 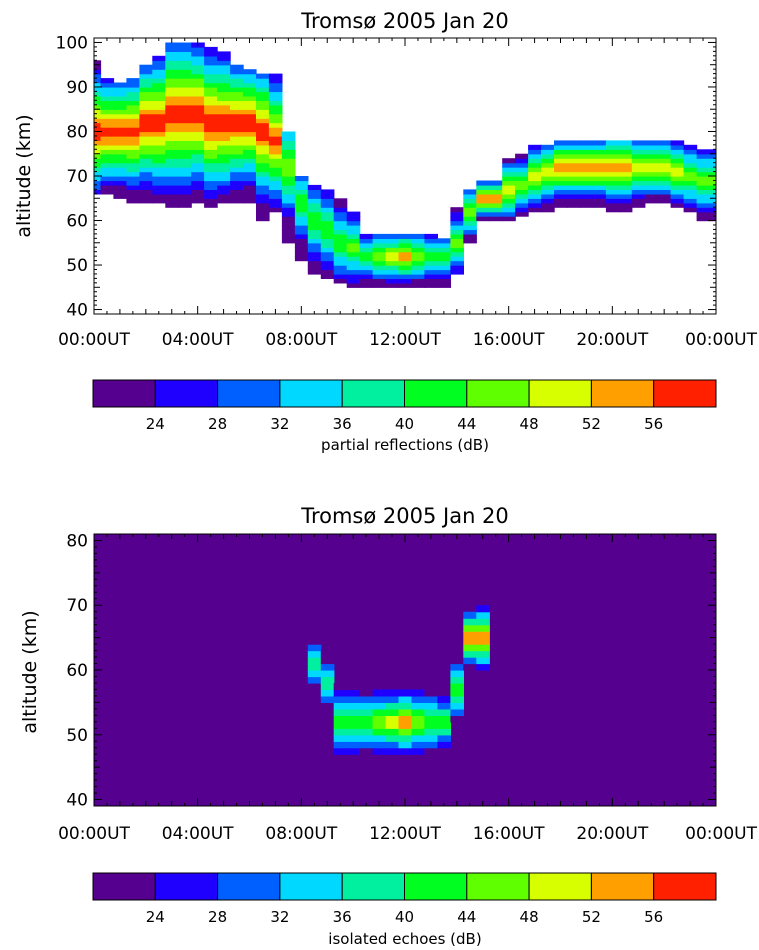 What do you see at coordinates (155, 424) in the screenshot?
I see `colorbar-tick-label: 24` at bounding box center [155, 424].